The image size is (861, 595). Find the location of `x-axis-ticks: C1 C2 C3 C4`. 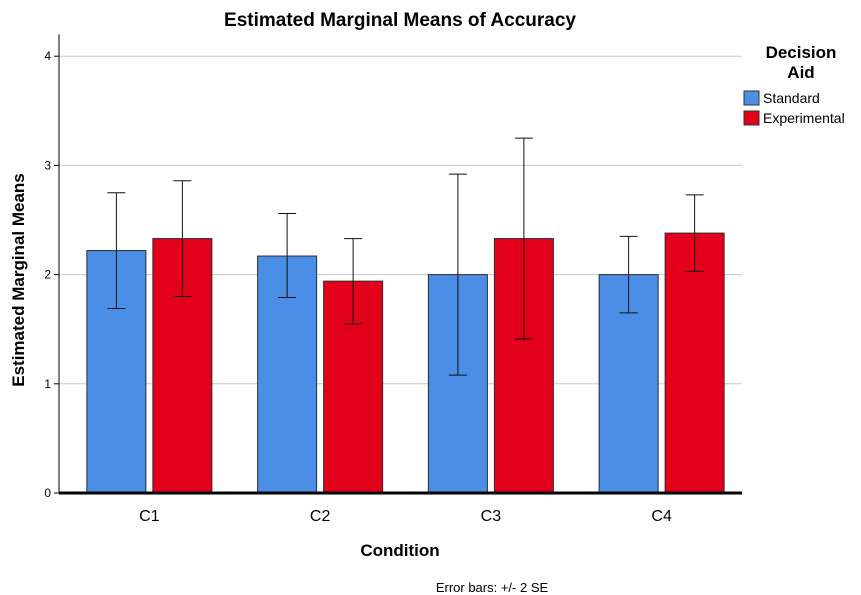

x-axis-ticks: C1 C2 C3 C4 is located at coordinates (405, 516).